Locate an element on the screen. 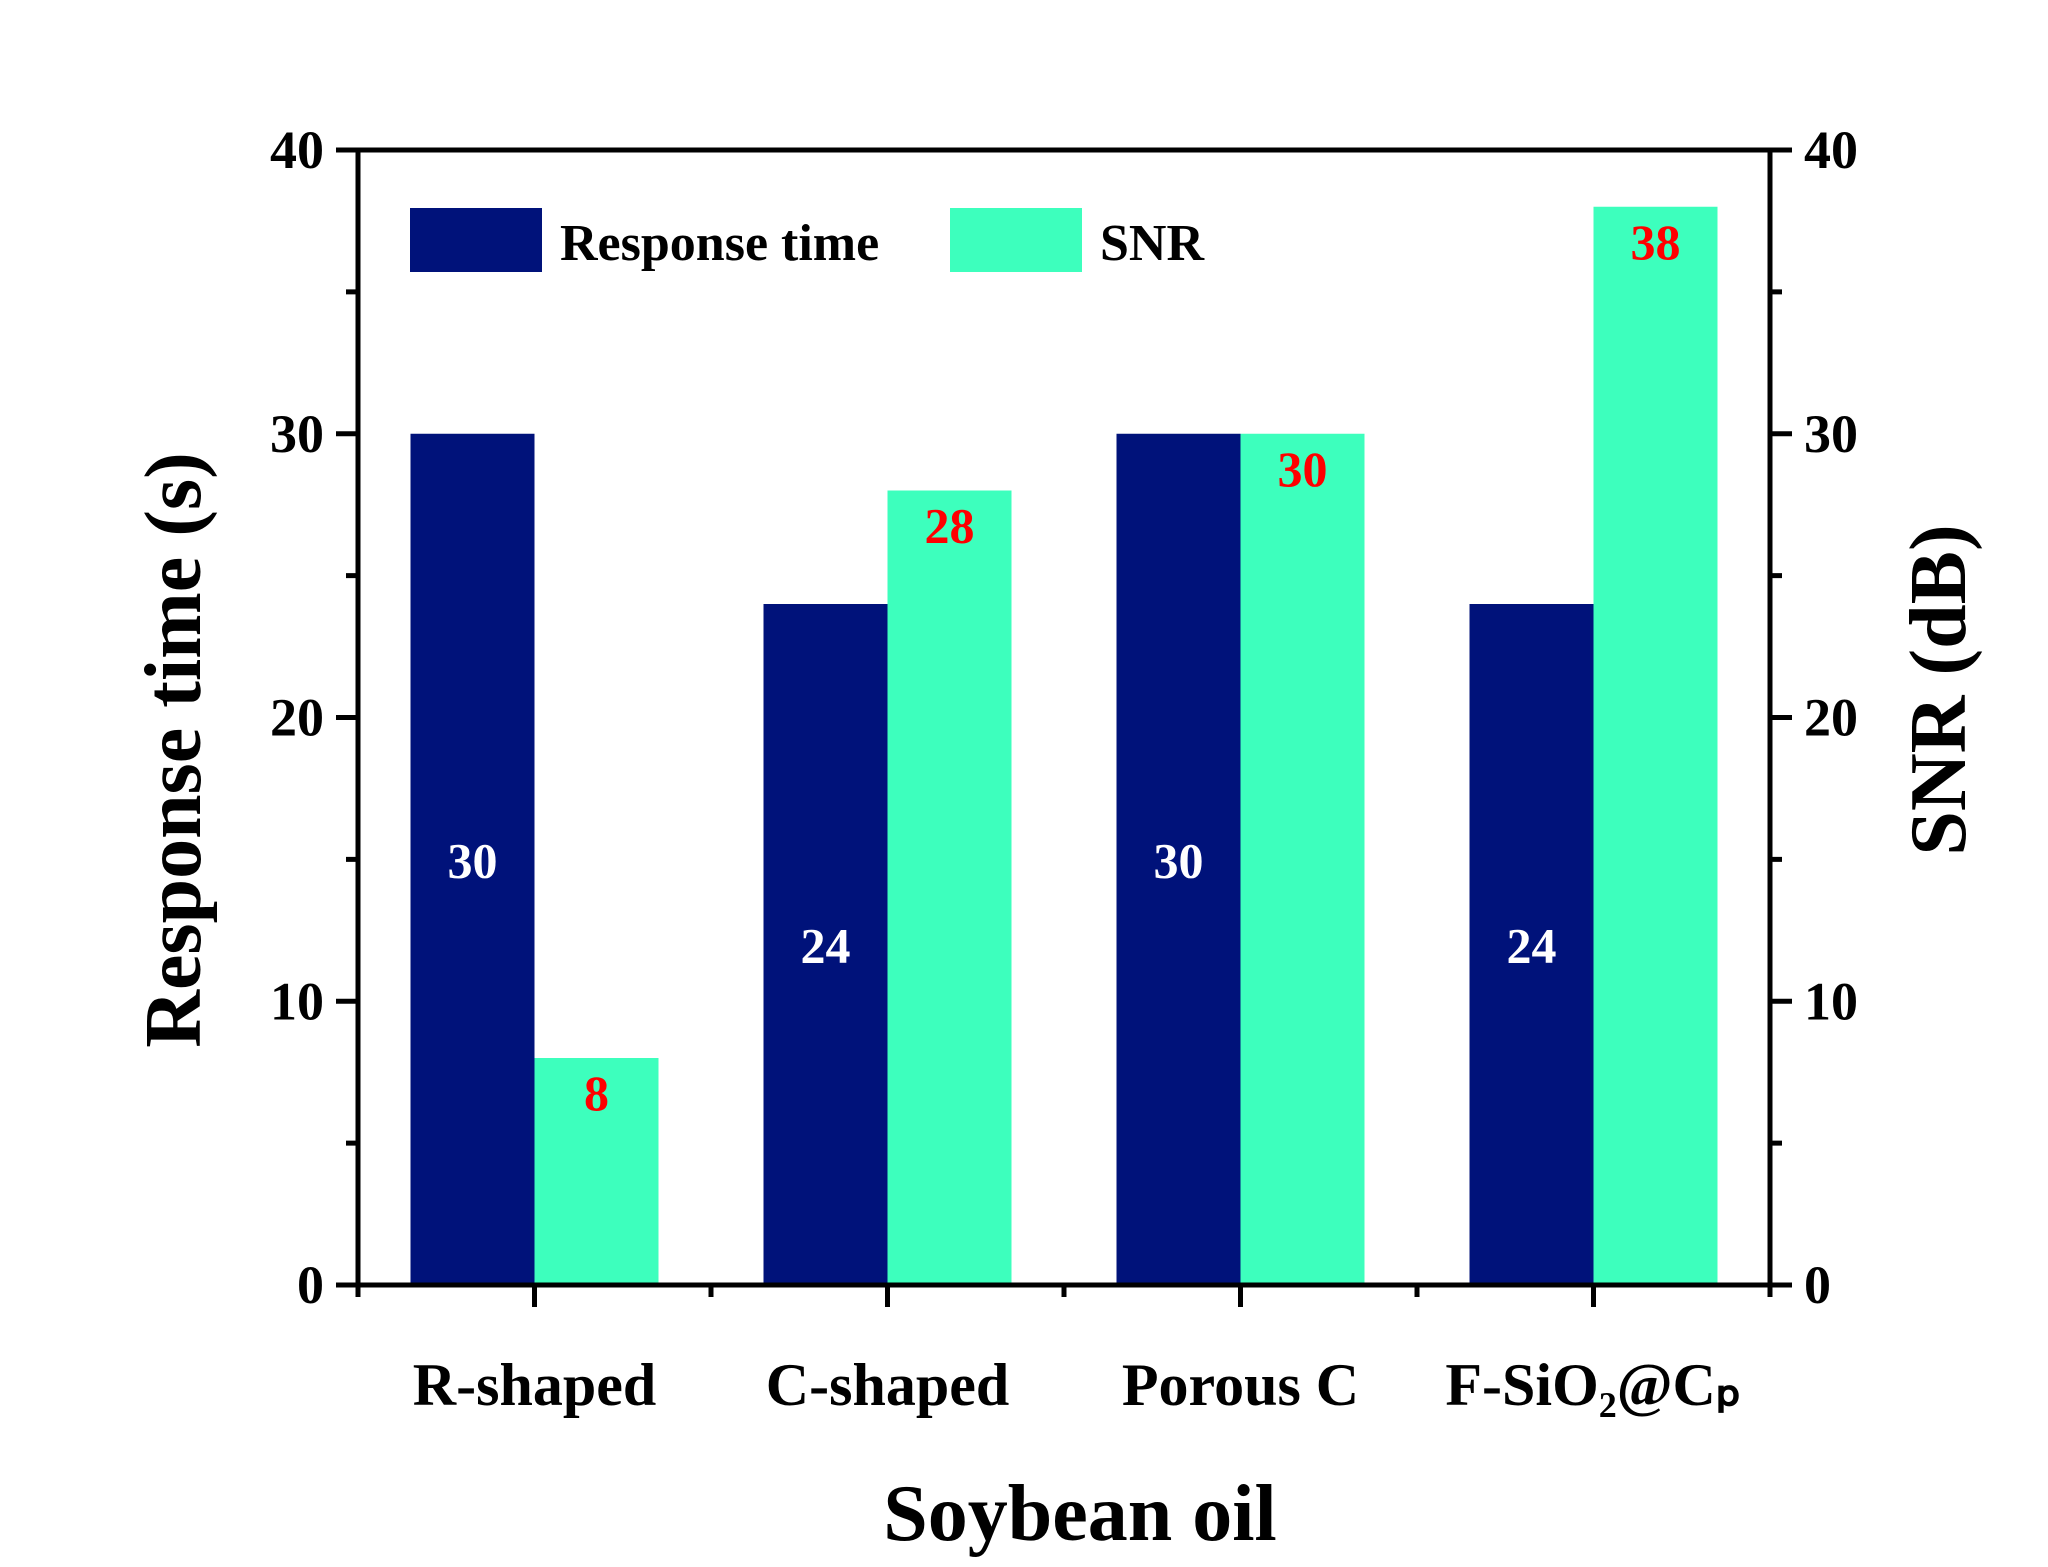 This screenshot has height=1567, width=2048. x-axis-title: Soybean oil is located at coordinates (1079, 1514).